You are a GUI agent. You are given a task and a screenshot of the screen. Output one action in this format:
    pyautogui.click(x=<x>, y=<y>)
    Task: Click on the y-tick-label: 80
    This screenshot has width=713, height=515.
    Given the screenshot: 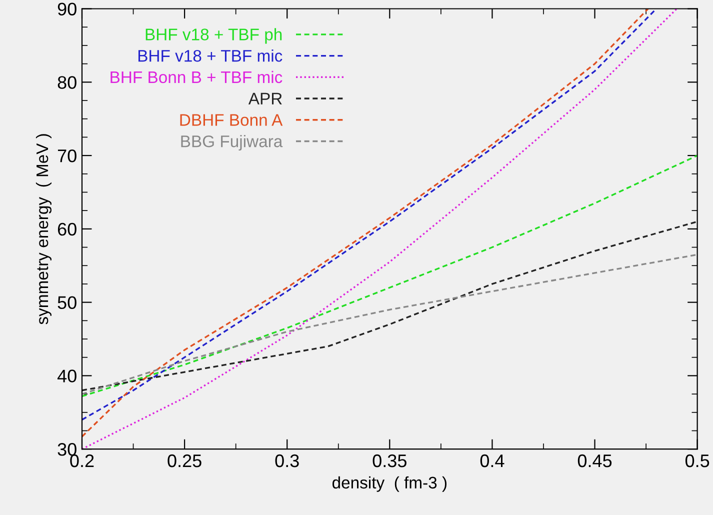 What is the action you would take?
    pyautogui.click(x=67, y=82)
    